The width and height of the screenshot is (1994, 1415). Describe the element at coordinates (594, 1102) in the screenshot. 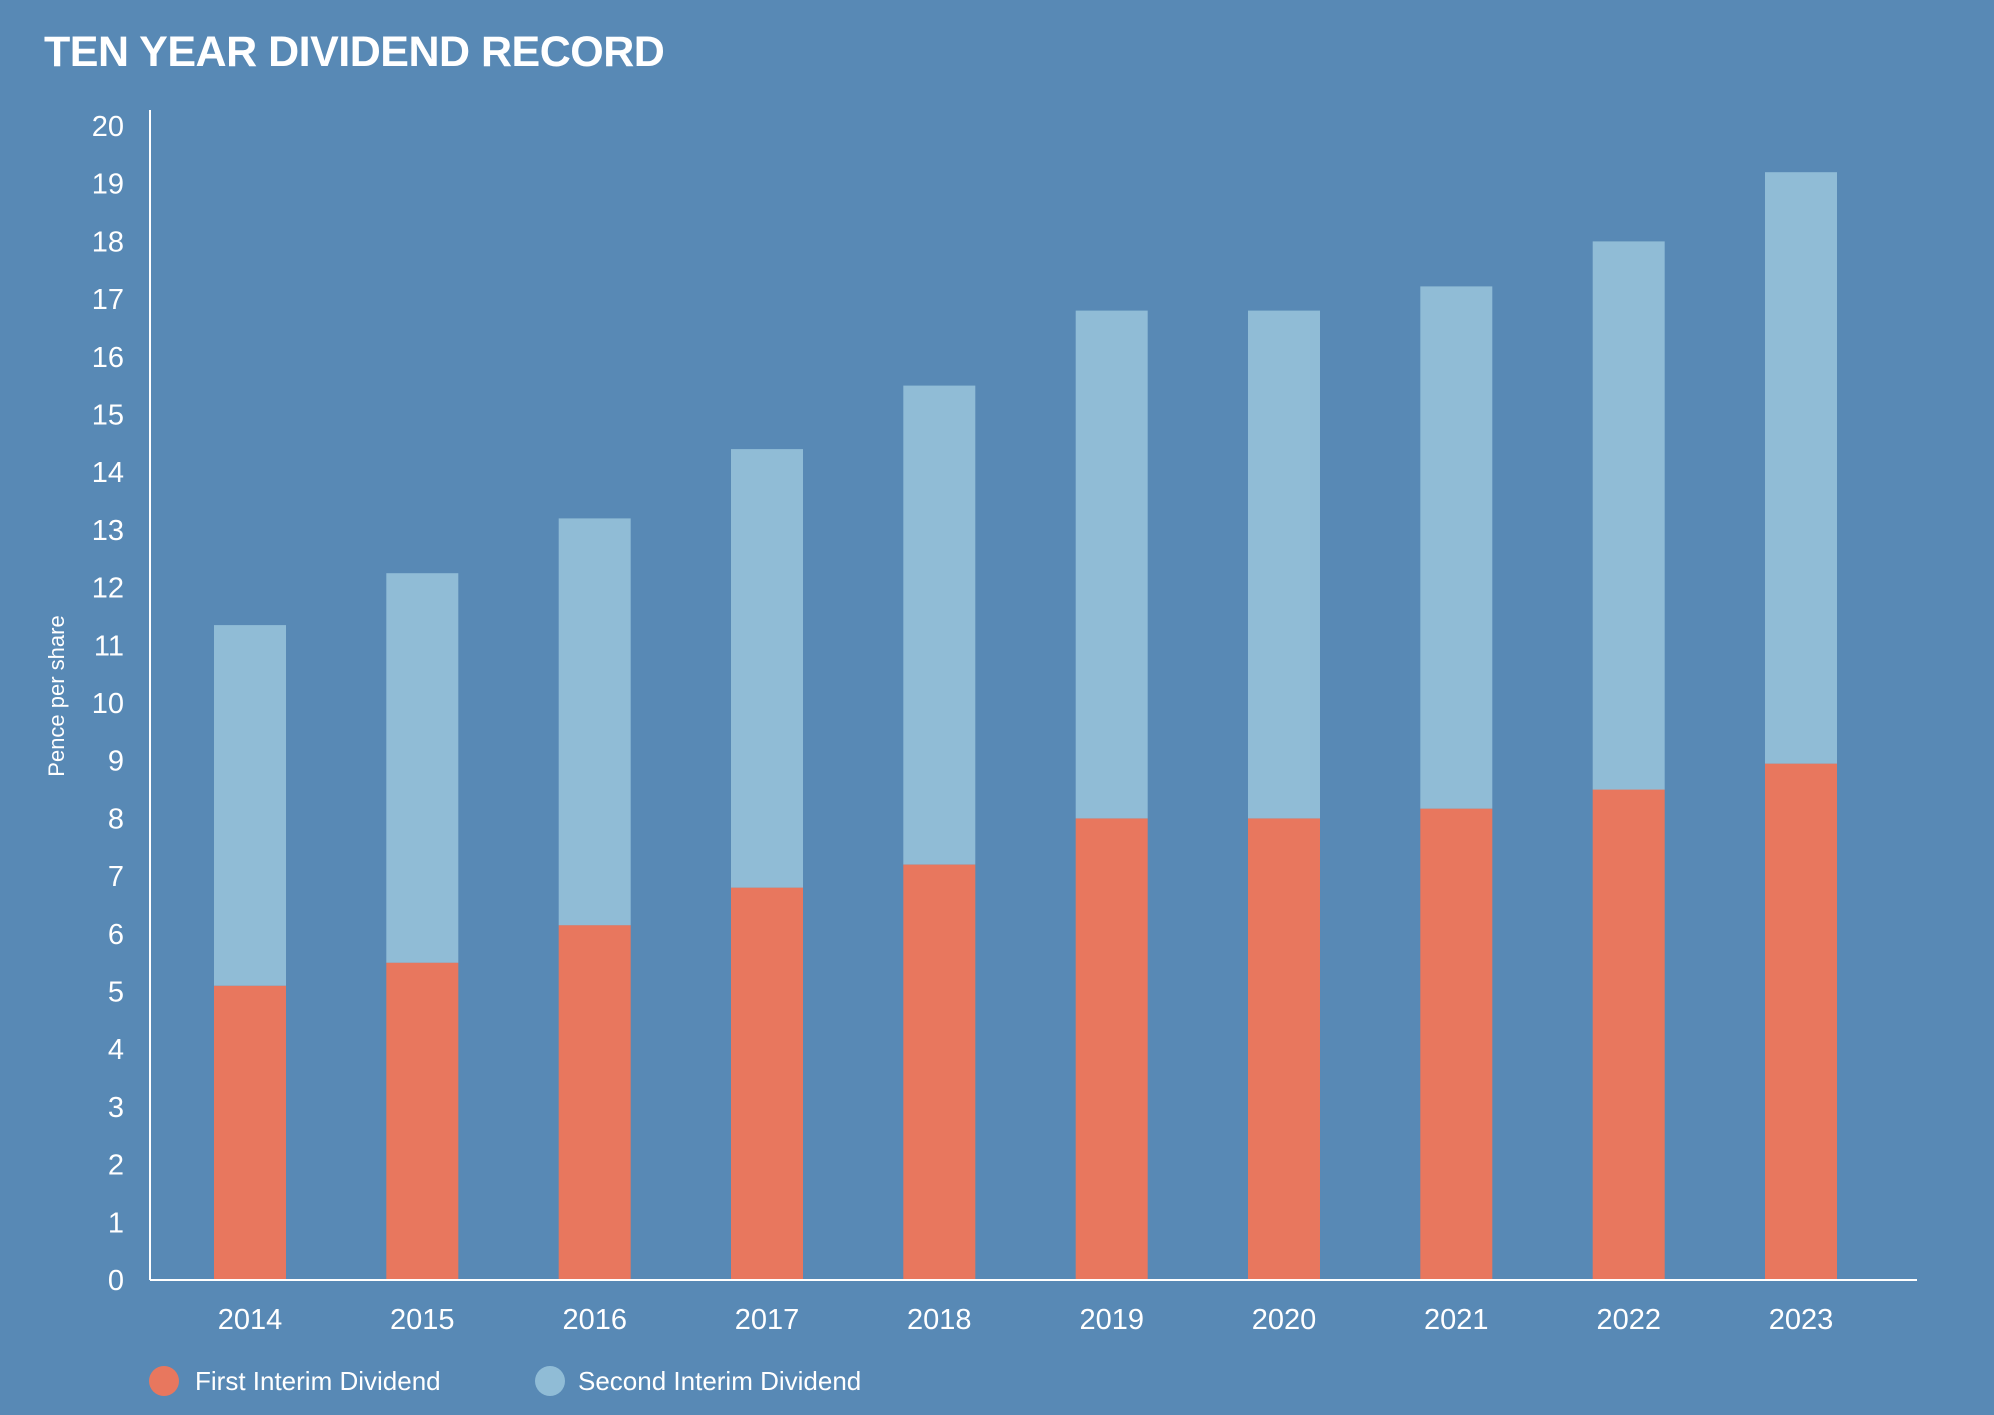

I see `bar-first-2016` at that location.